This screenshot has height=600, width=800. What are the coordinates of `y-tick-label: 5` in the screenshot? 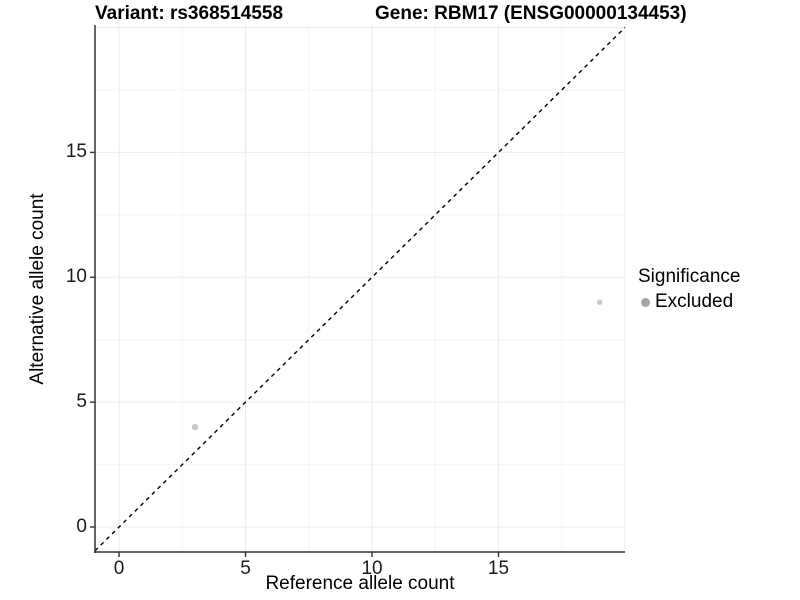 It's located at (81, 402).